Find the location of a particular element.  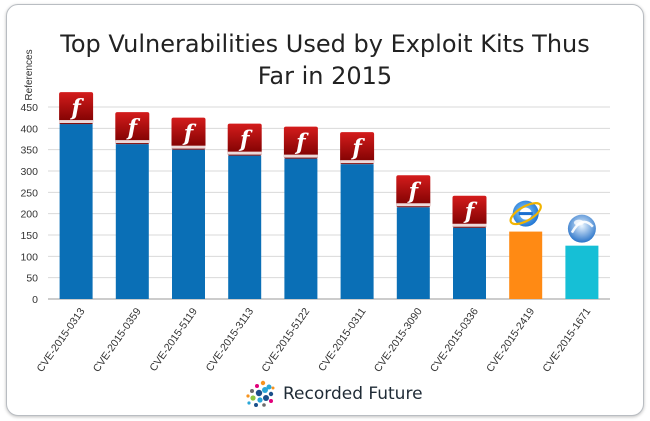

y-tick-label: 100 is located at coordinates (29, 257).